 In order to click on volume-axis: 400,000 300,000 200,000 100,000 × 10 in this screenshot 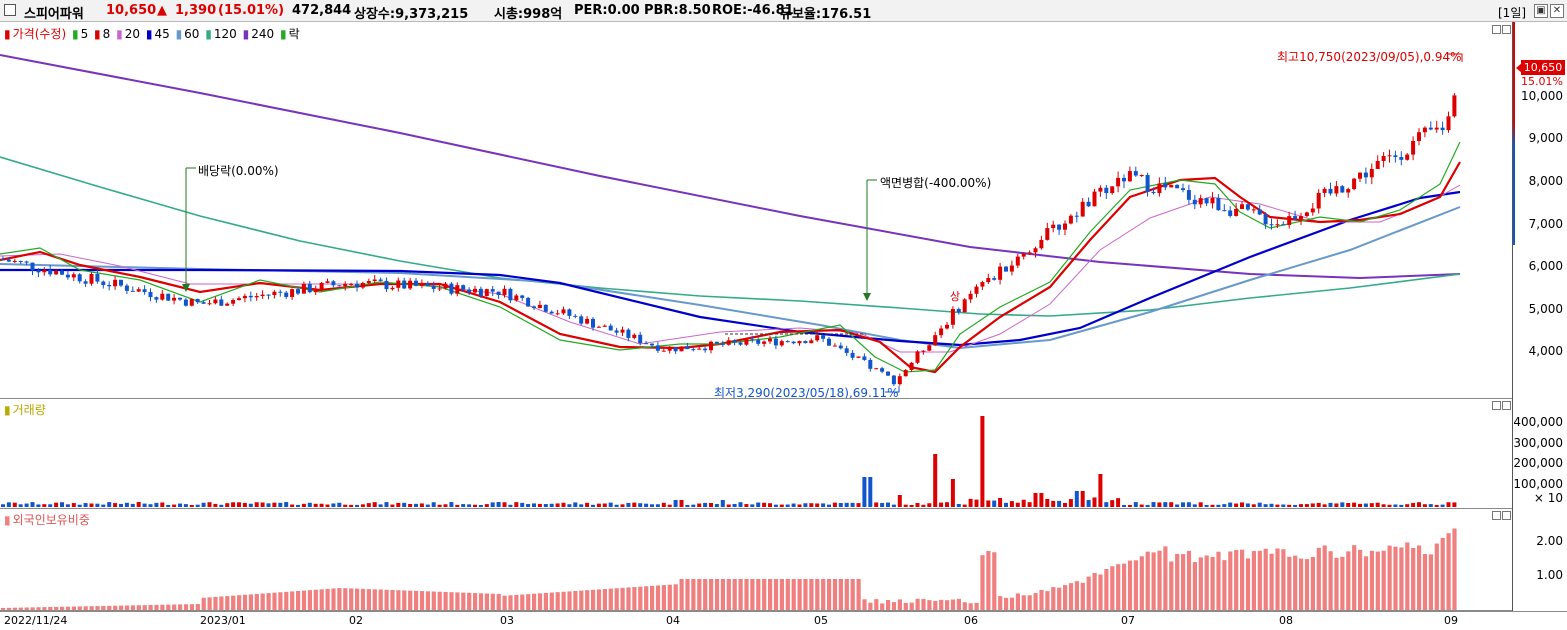, I will do `click(1539, 454)`.